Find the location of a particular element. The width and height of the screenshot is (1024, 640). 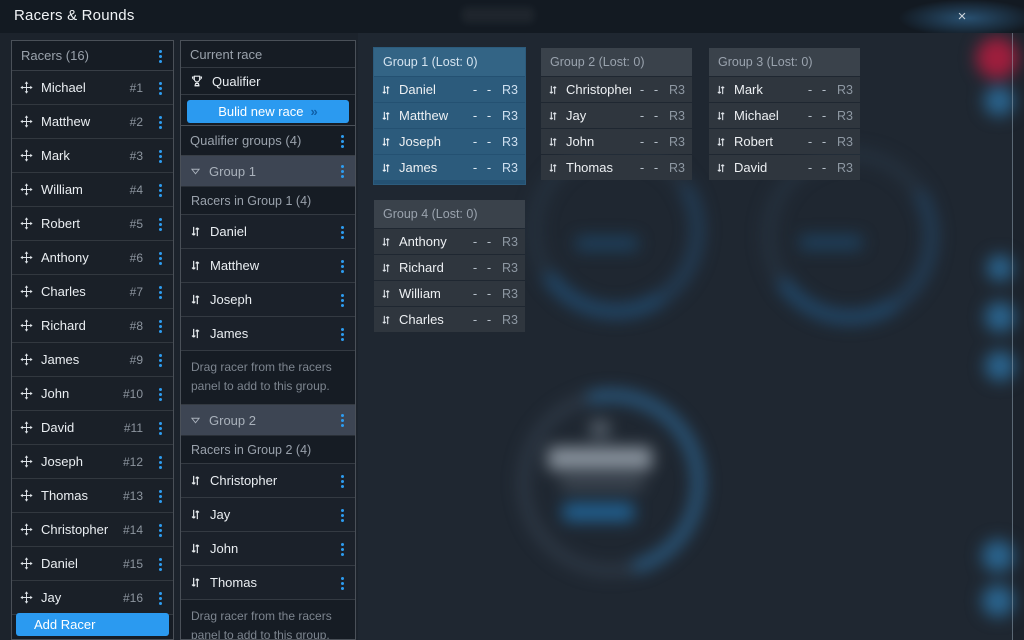

group-card-racer-row: David - - R3 is located at coordinates (784, 167).